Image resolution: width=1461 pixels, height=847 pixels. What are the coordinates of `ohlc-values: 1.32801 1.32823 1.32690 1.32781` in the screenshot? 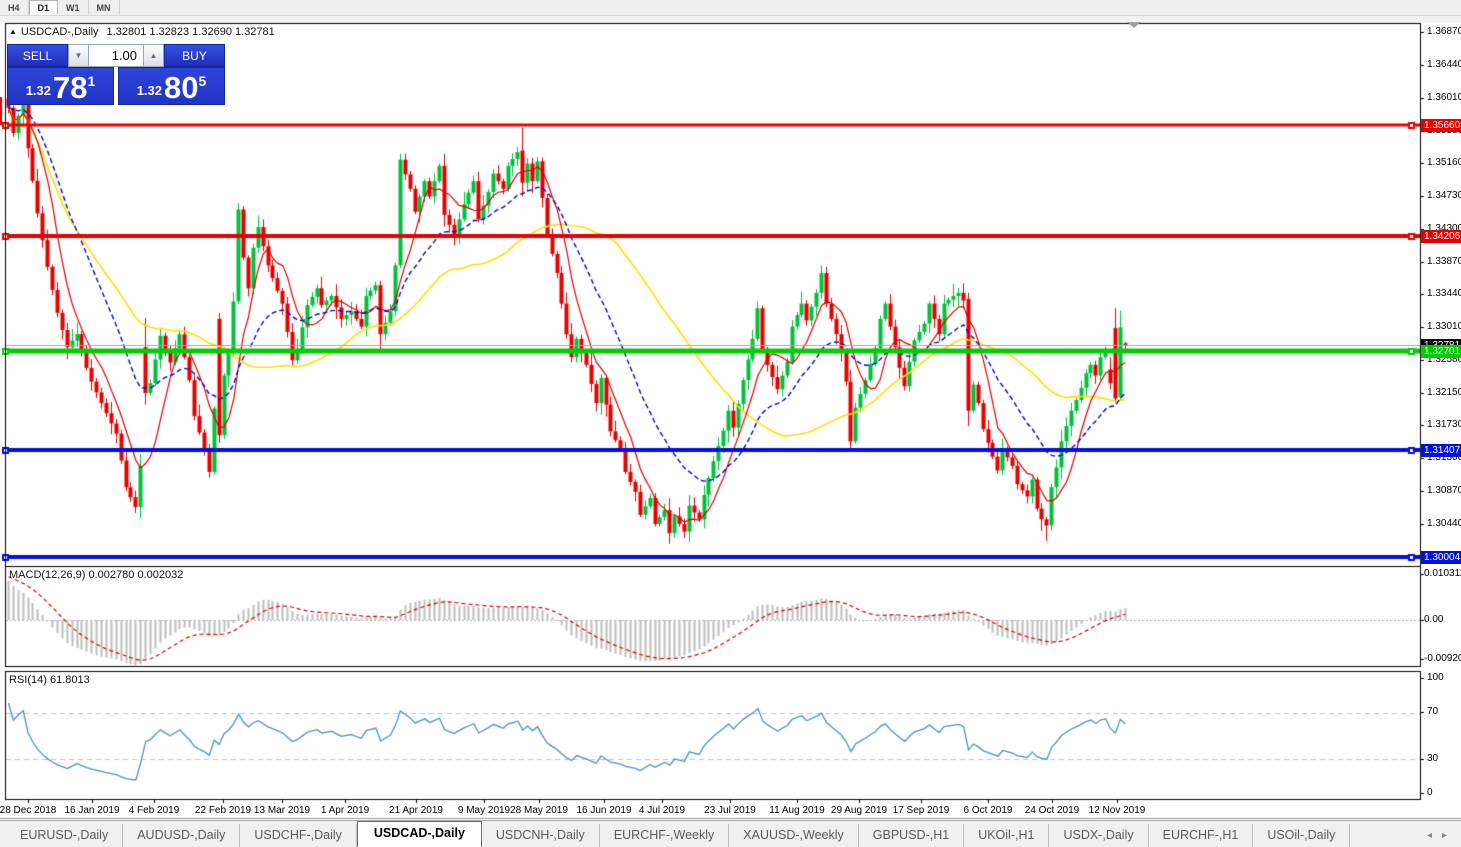 It's located at (190, 32).